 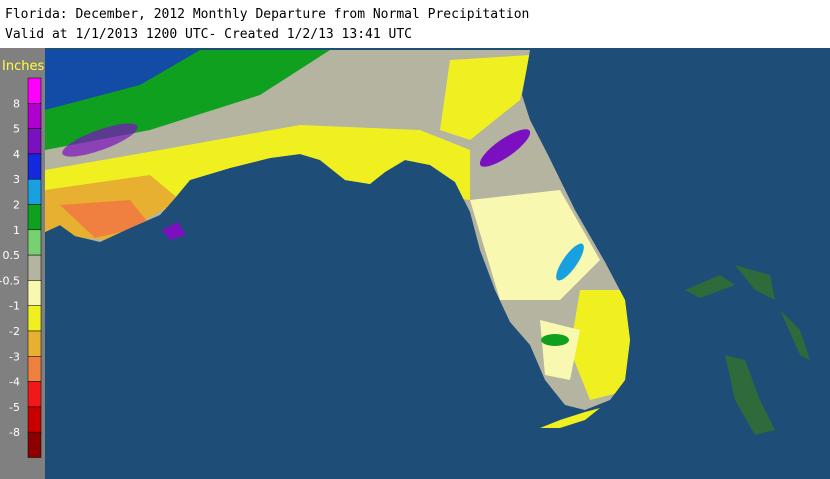 What do you see at coordinates (570, 418) in the screenshot?
I see `keys` at bounding box center [570, 418].